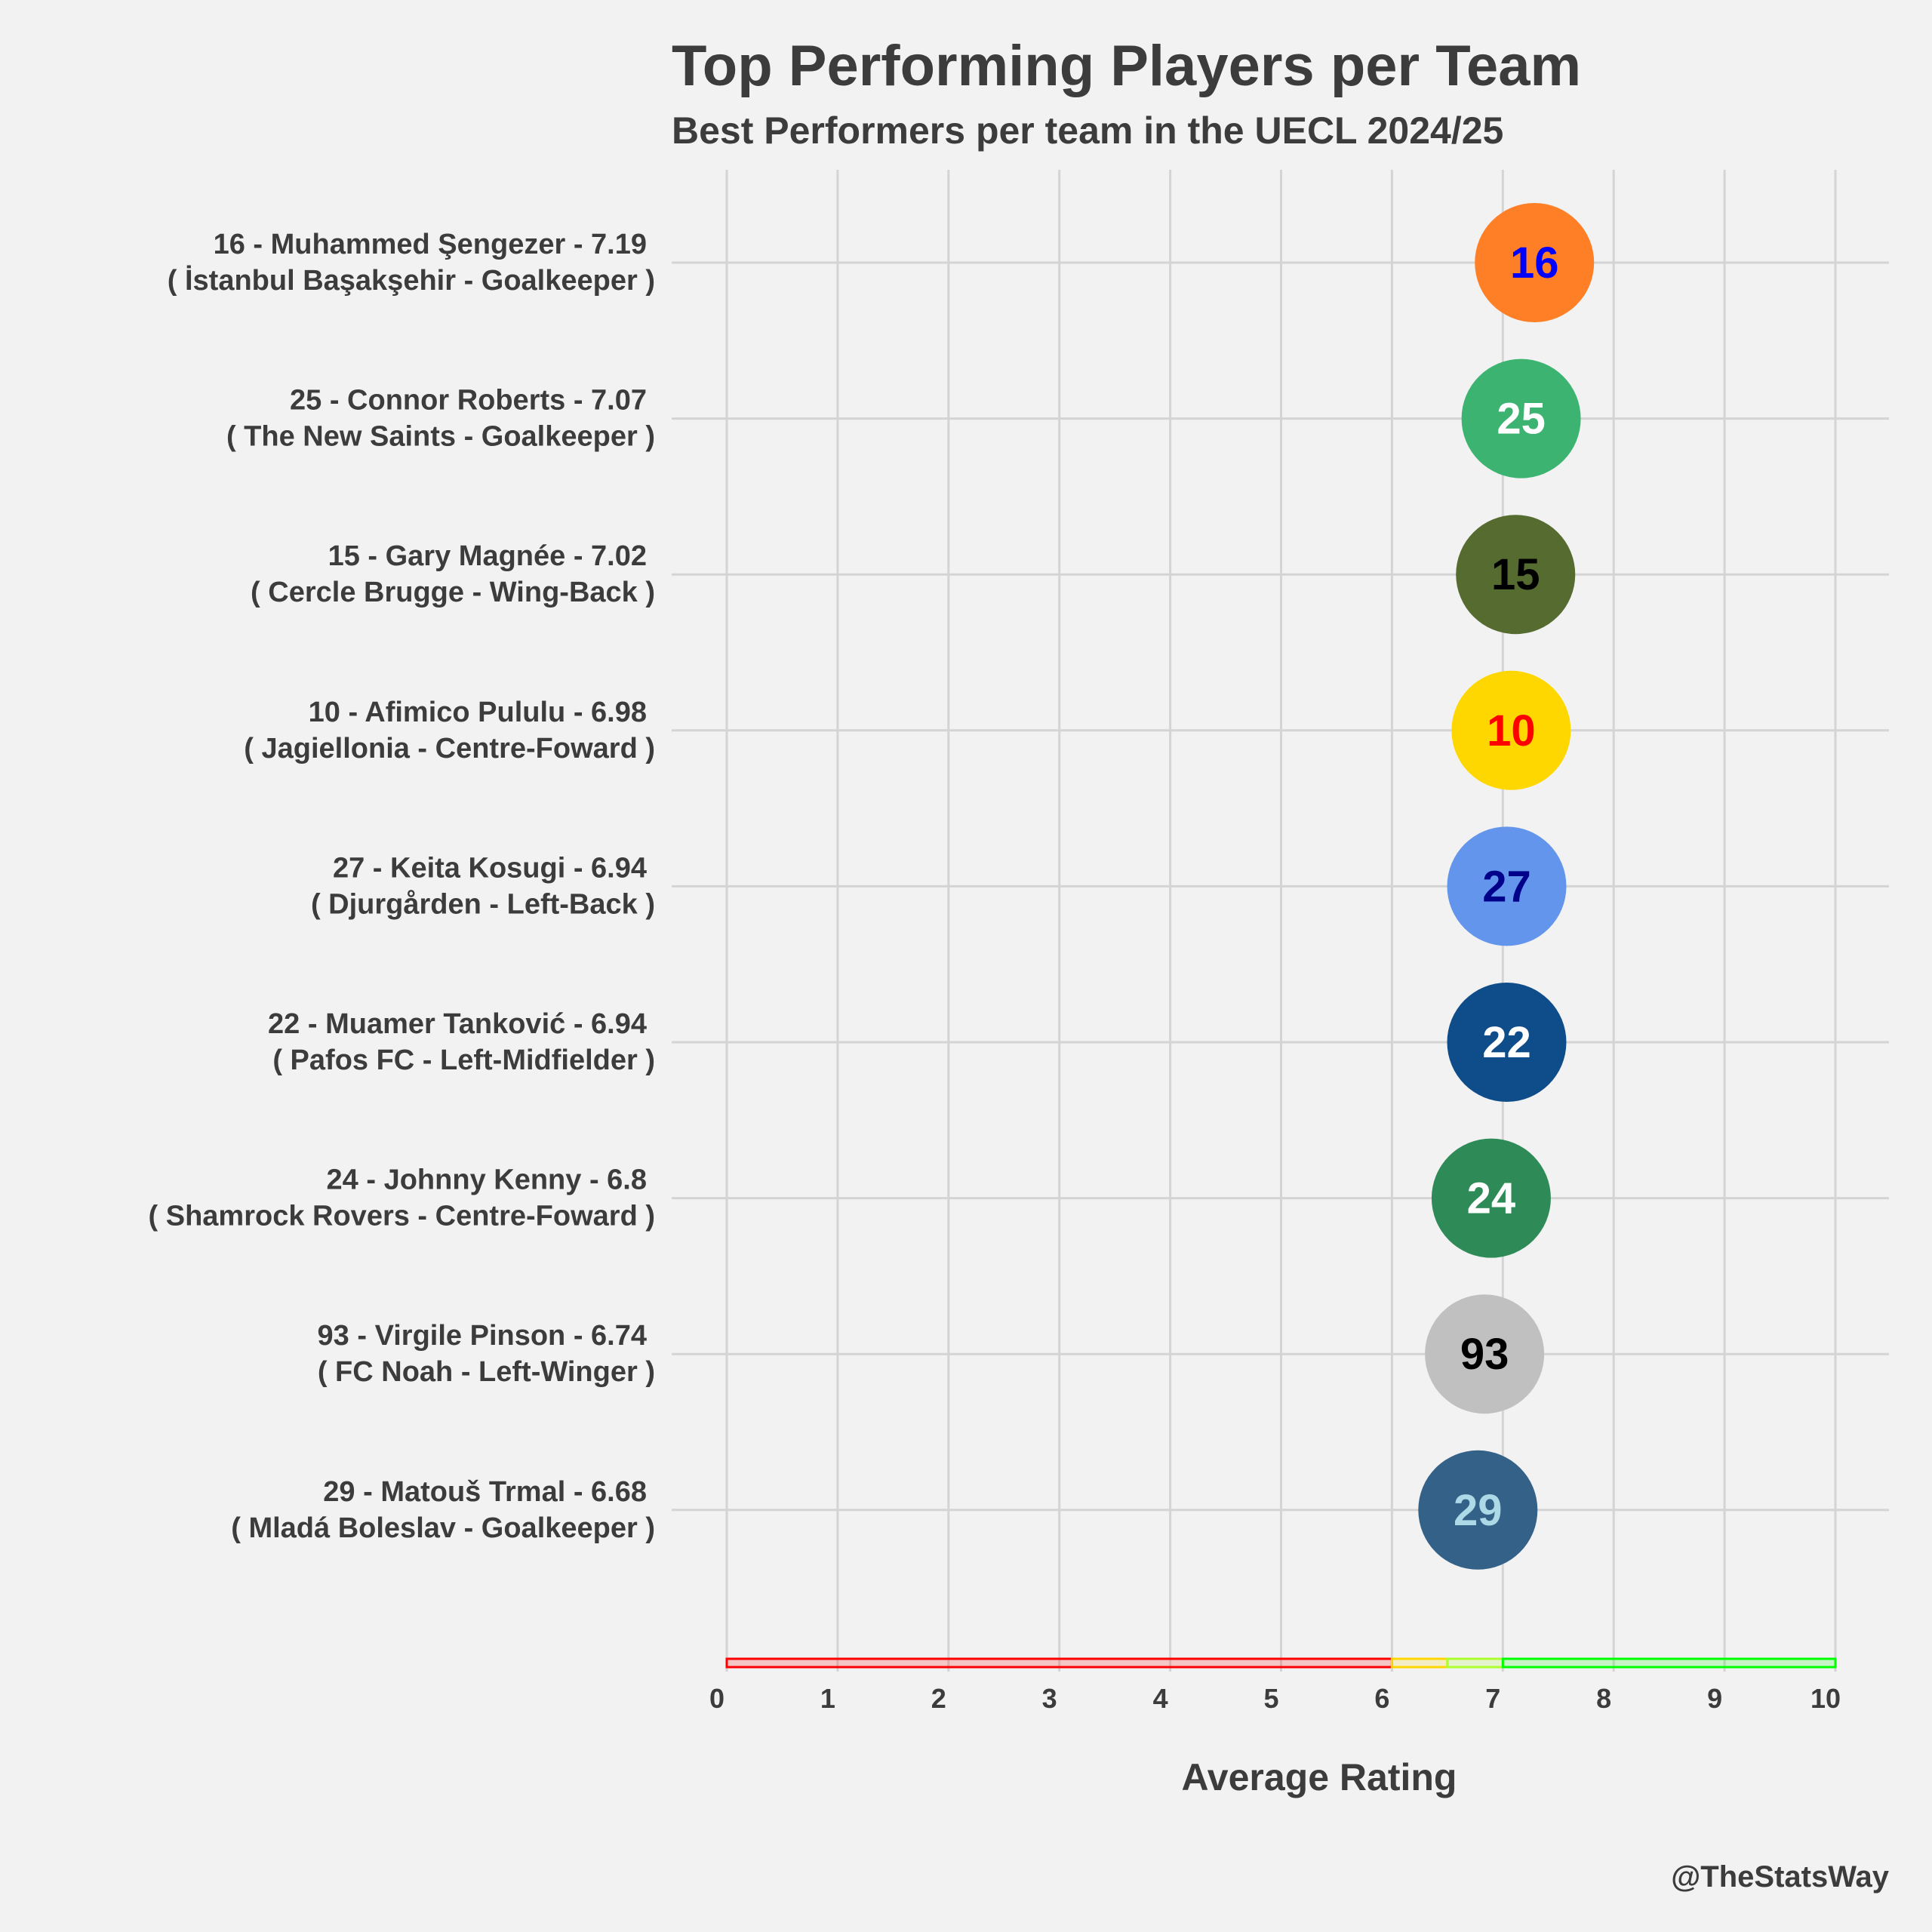  What do you see at coordinates (827, 1698) in the screenshot?
I see `x-tick-label: 1` at bounding box center [827, 1698].